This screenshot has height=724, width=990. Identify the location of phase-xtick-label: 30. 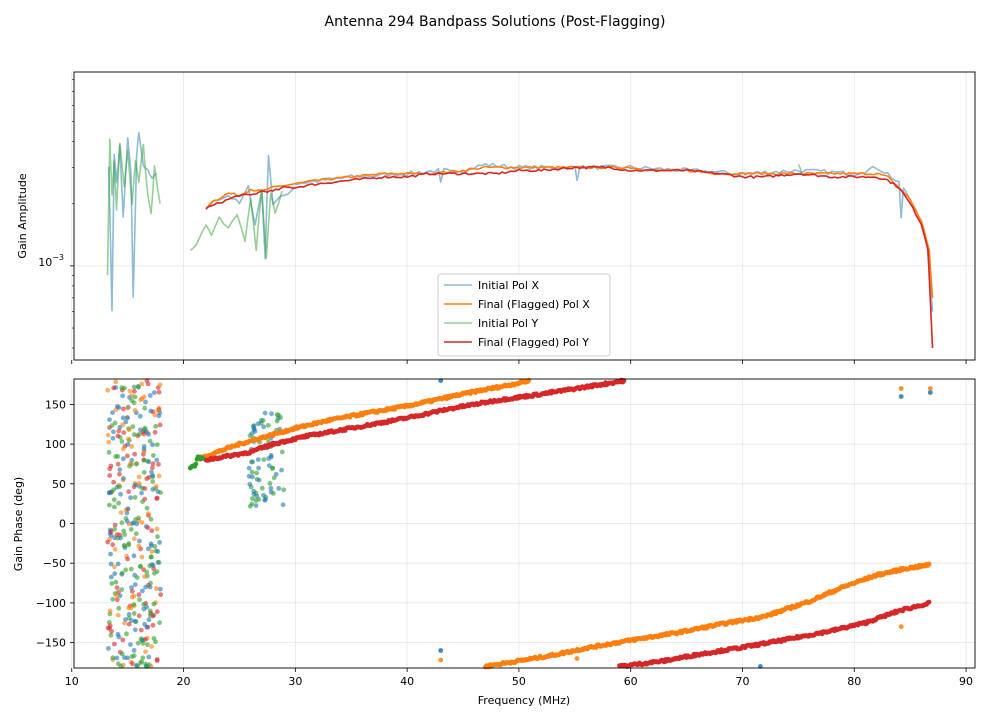
(295, 681).